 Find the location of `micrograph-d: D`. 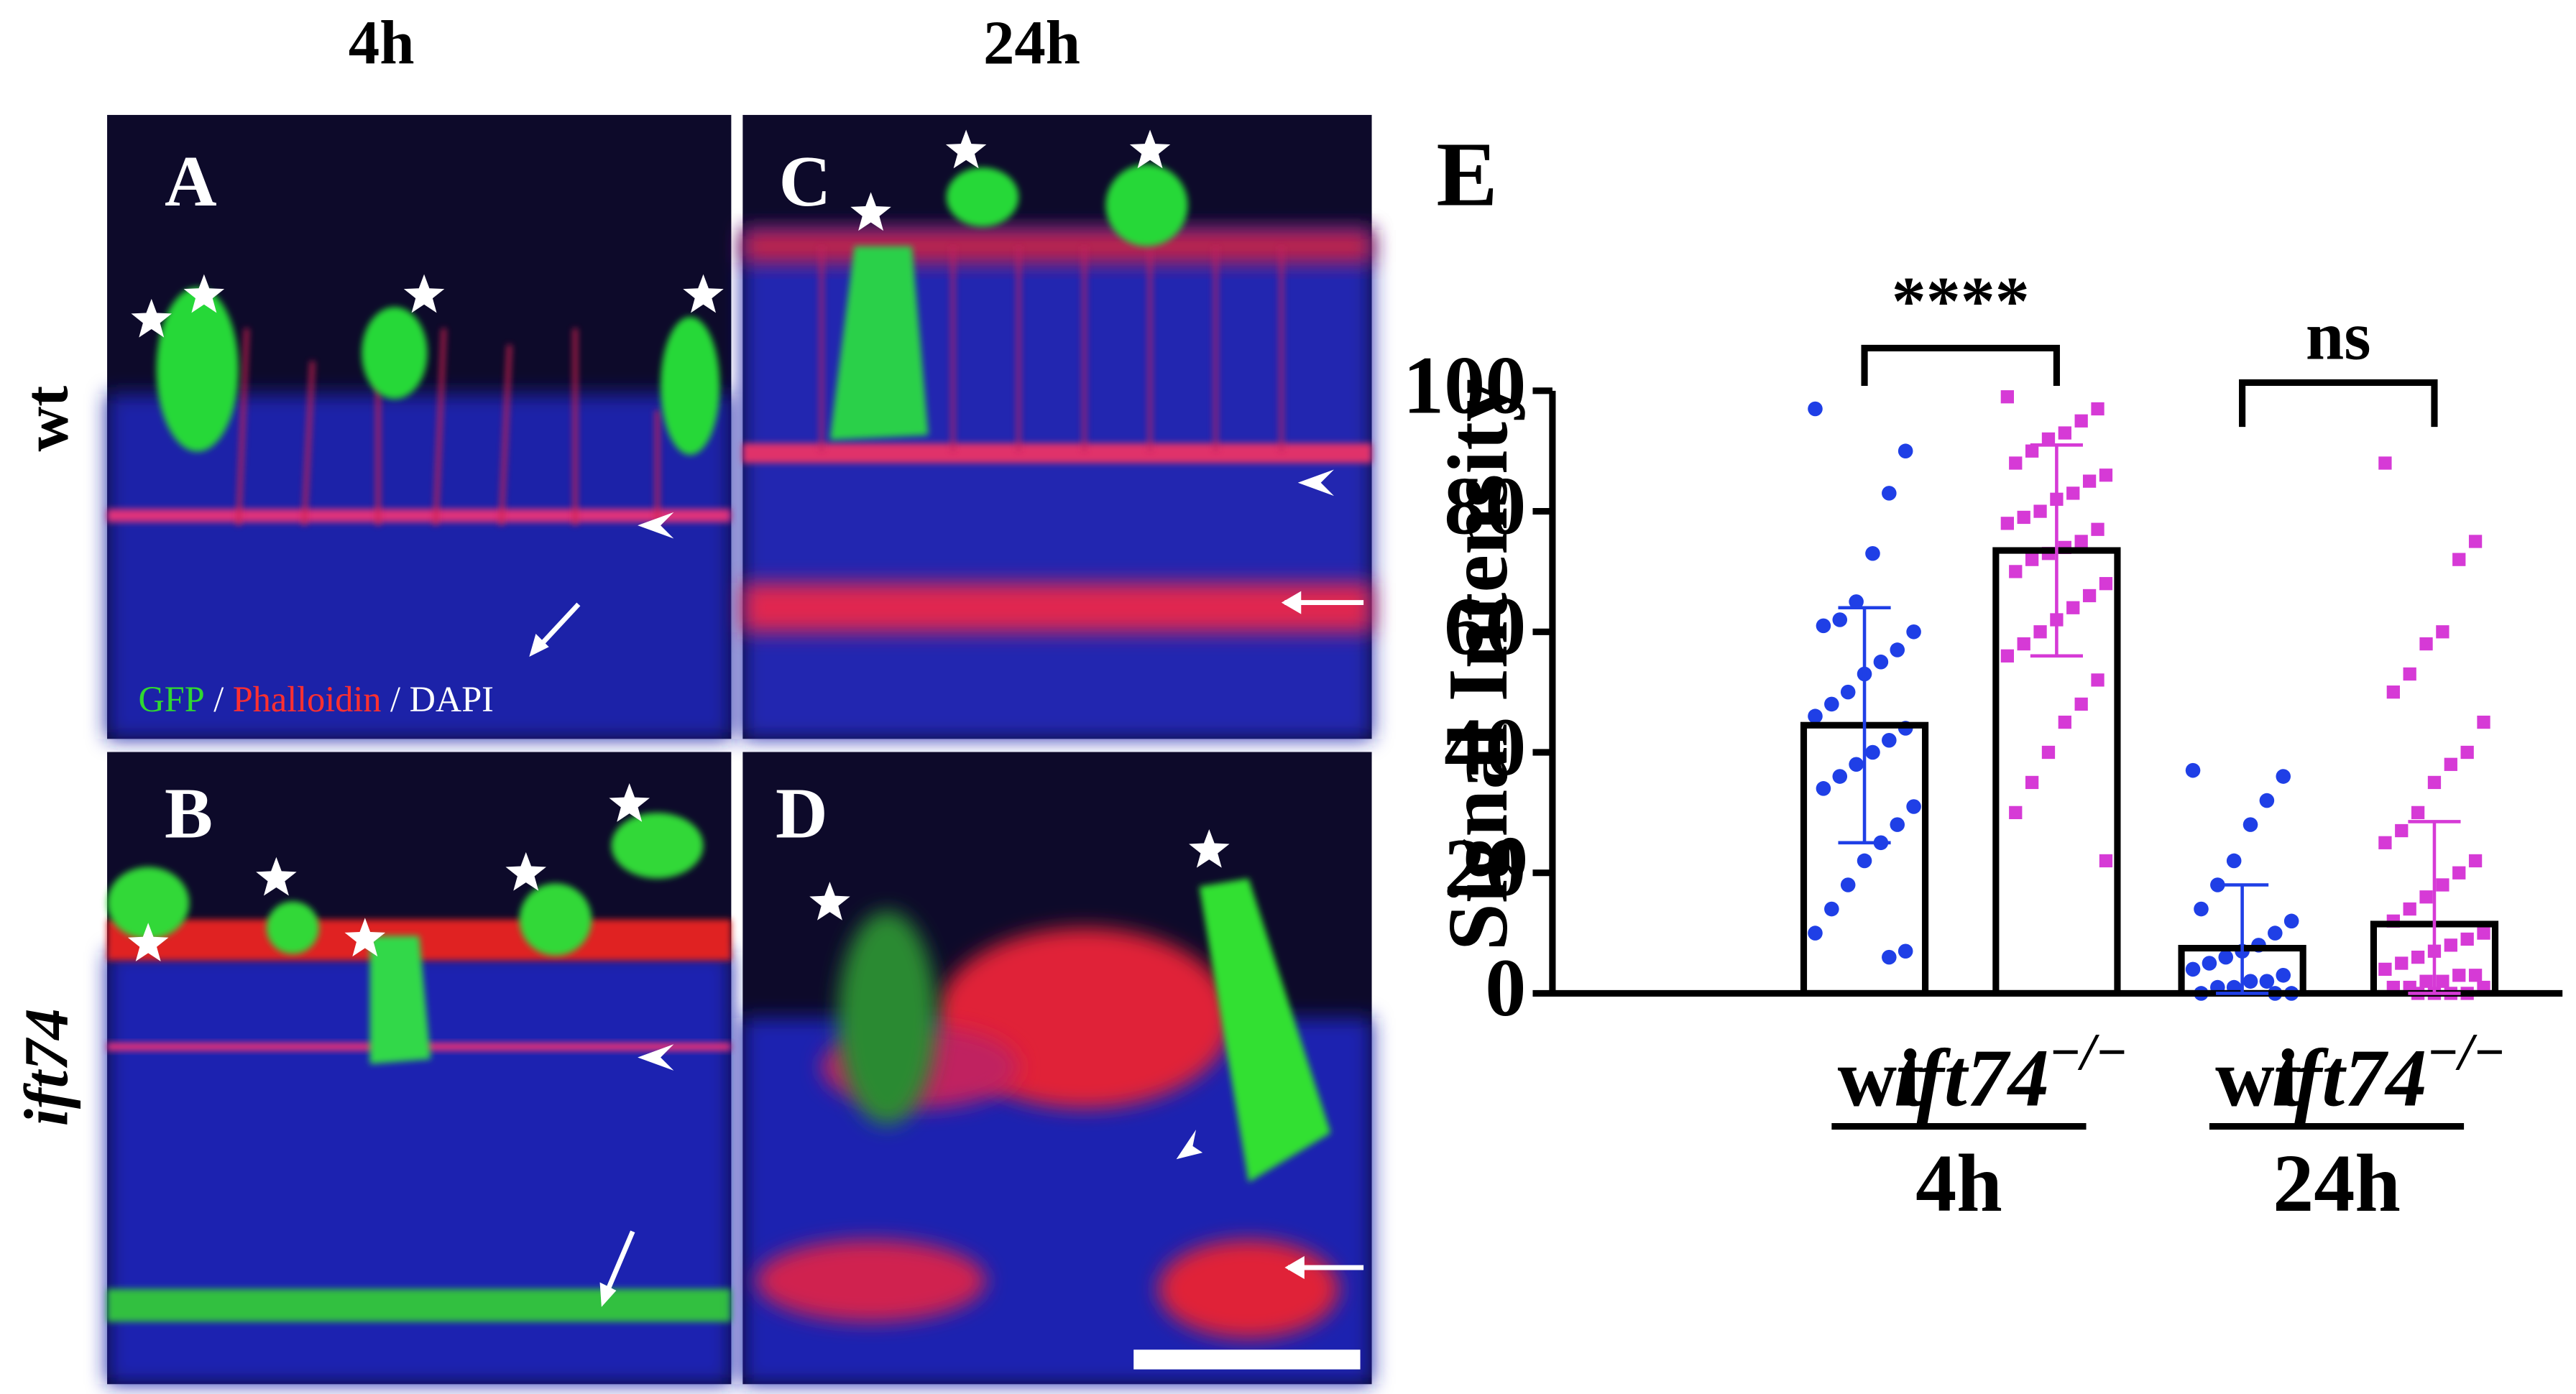

micrograph-d: D is located at coordinates (1057, 1068).